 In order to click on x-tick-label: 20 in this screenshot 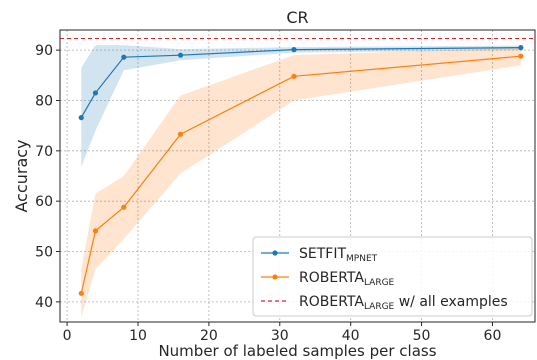, I will do `click(209, 336)`.